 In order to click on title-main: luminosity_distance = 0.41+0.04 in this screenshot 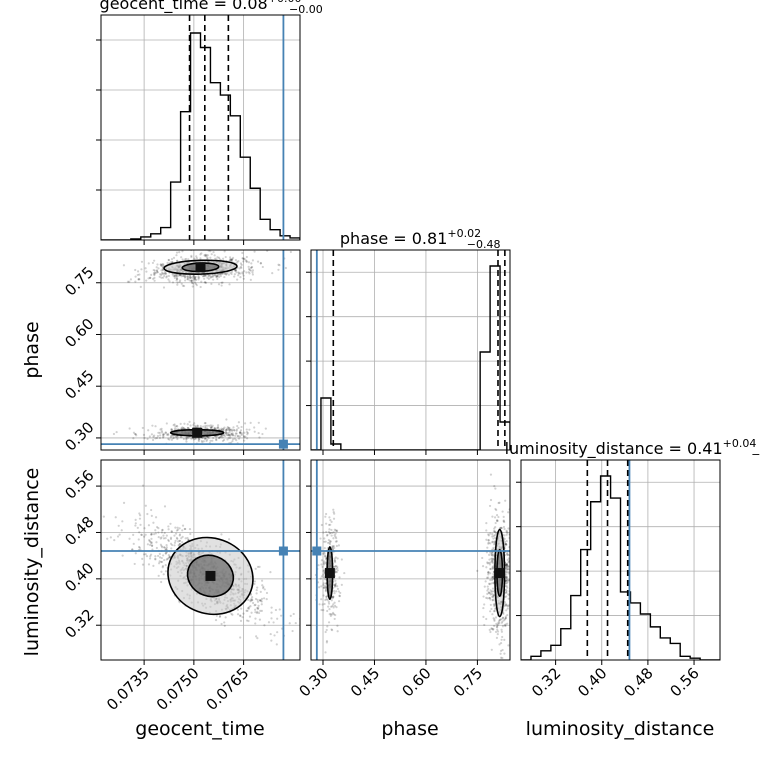, I will do `click(631, 448)`.